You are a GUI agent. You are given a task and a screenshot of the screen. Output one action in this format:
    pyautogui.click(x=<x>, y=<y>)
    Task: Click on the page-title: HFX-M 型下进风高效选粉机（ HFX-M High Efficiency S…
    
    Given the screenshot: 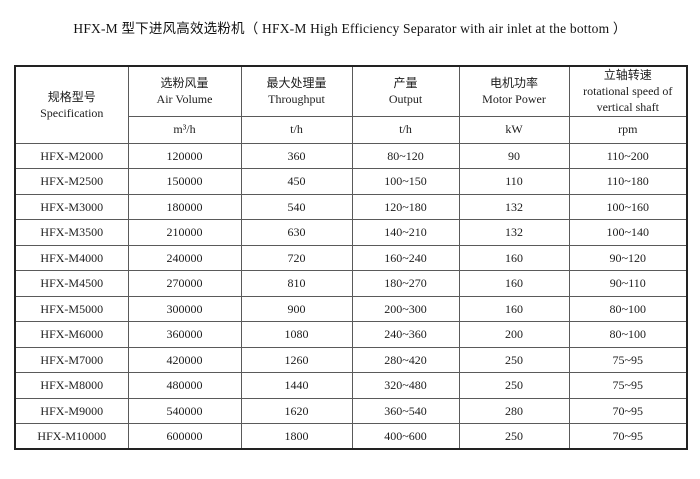 What is the action you would take?
    pyautogui.click(x=350, y=28)
    